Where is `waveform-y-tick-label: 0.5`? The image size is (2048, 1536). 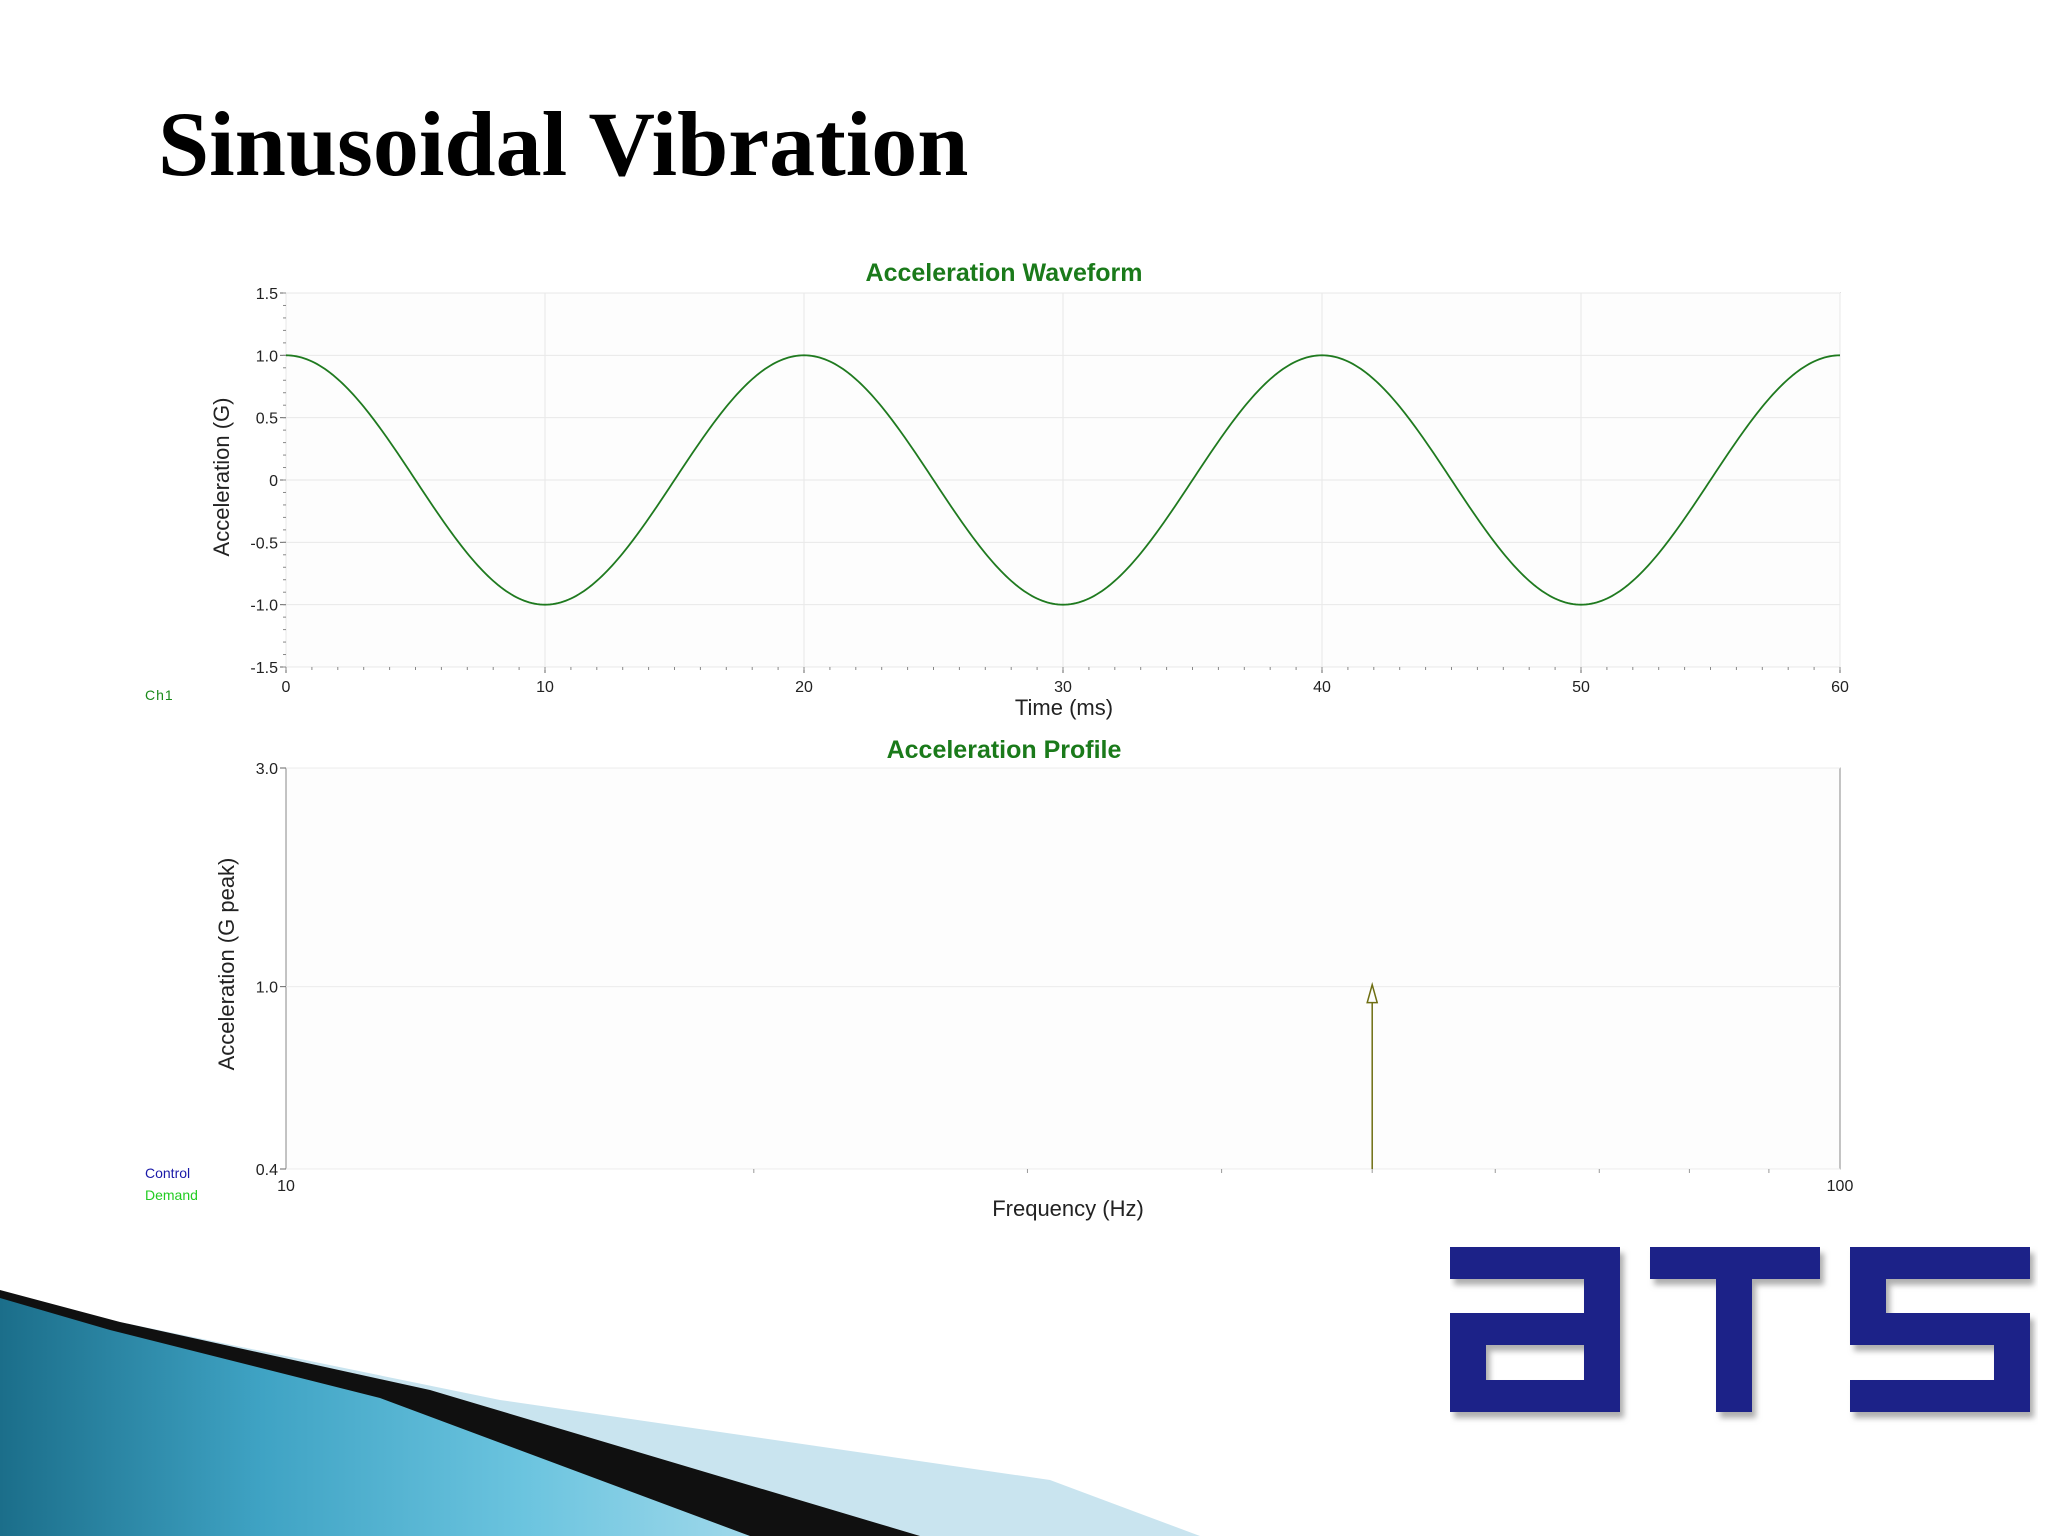
waveform-y-tick-label: 0.5 is located at coordinates (267, 419).